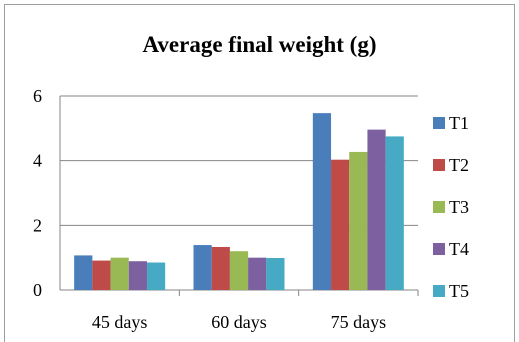 The image size is (519, 342). Describe the element at coordinates (459, 123) in the screenshot. I see `legend-label-t1: T1` at that location.